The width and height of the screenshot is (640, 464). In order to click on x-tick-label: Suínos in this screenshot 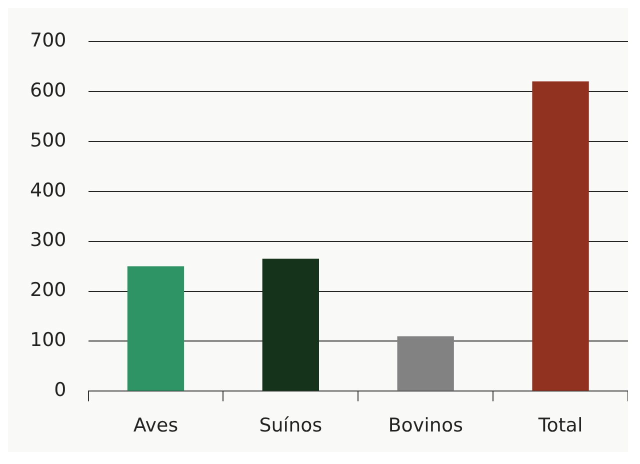, I will do `click(290, 425)`.